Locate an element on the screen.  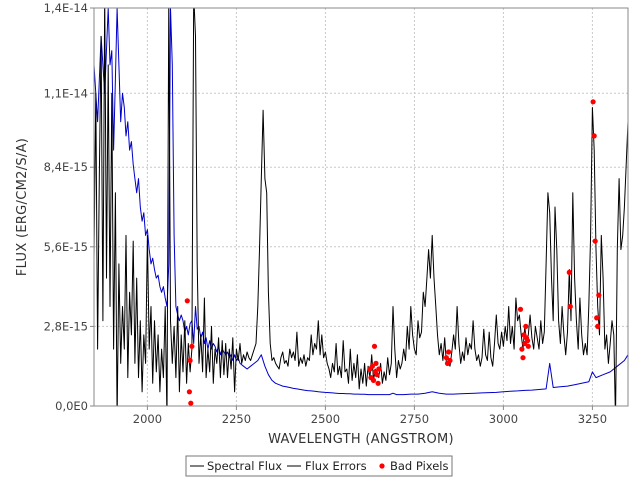
legend-item-bad-pixels: Bad Pixels is located at coordinates (413, 466).